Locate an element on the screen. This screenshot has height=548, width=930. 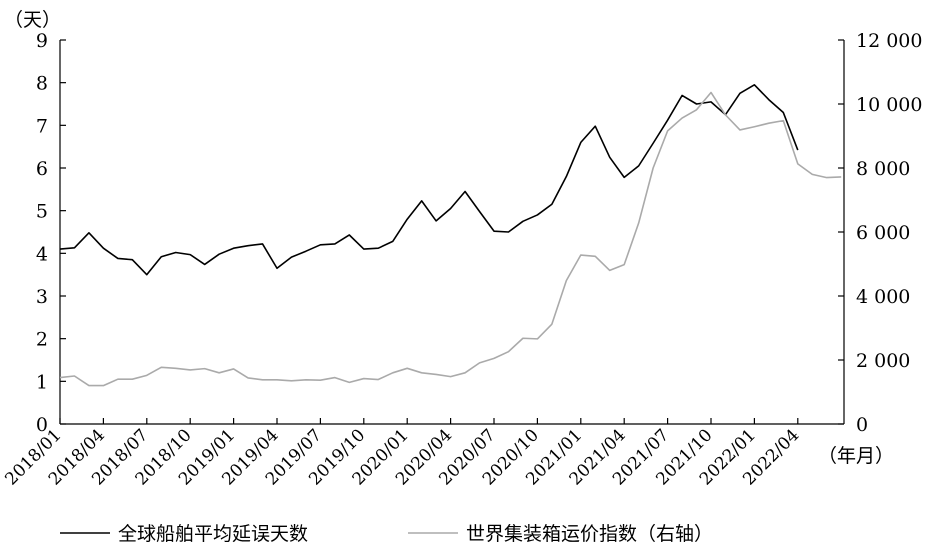
right-tick-label: 4 000 is located at coordinates (883, 297).